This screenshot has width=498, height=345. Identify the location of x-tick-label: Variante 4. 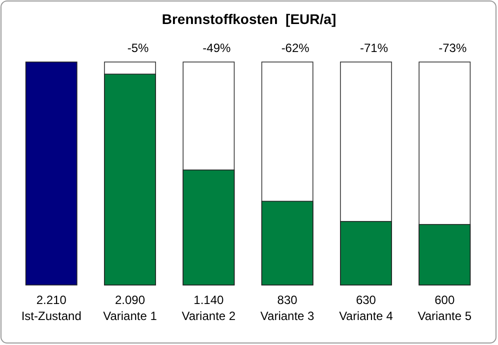
(366, 316).